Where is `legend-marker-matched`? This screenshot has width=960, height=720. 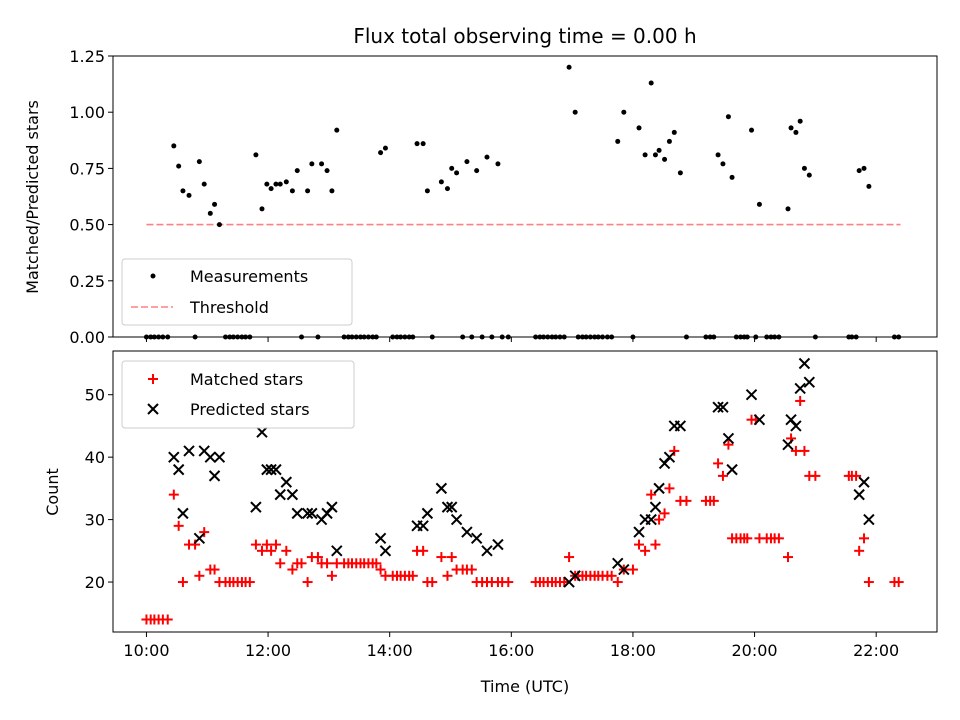
legend-marker-matched is located at coordinates (153, 379).